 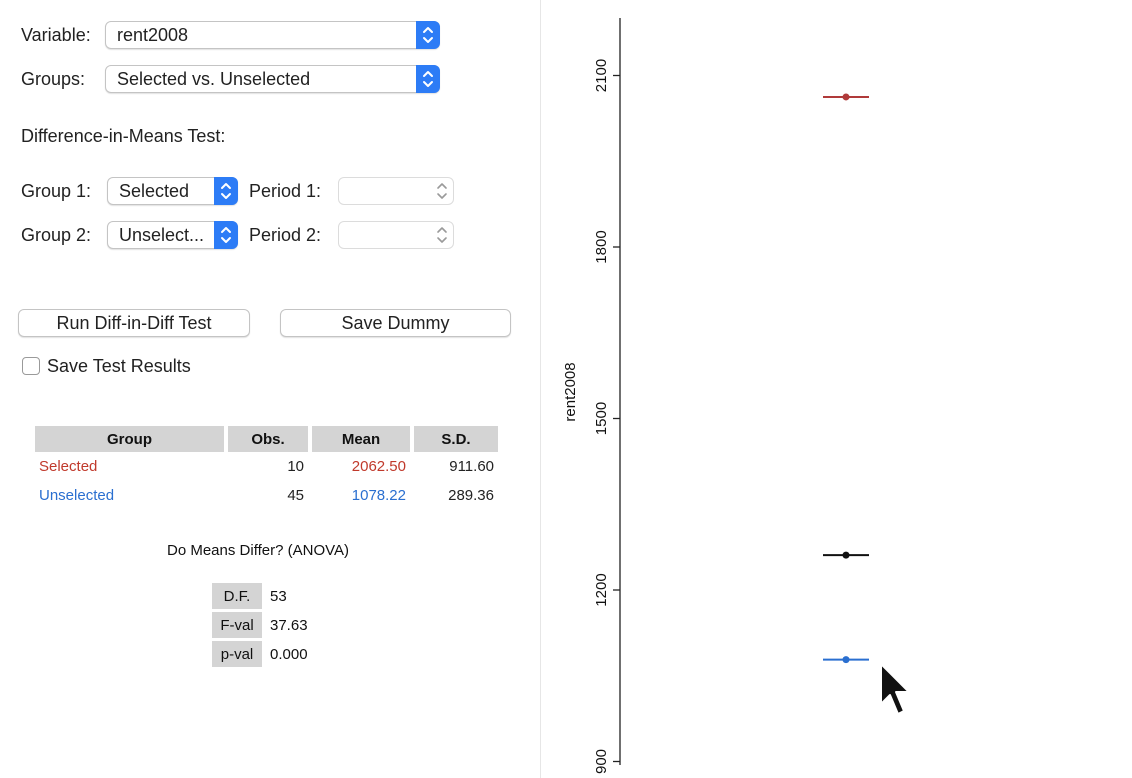 I want to click on period1-select, so click(x=396, y=191).